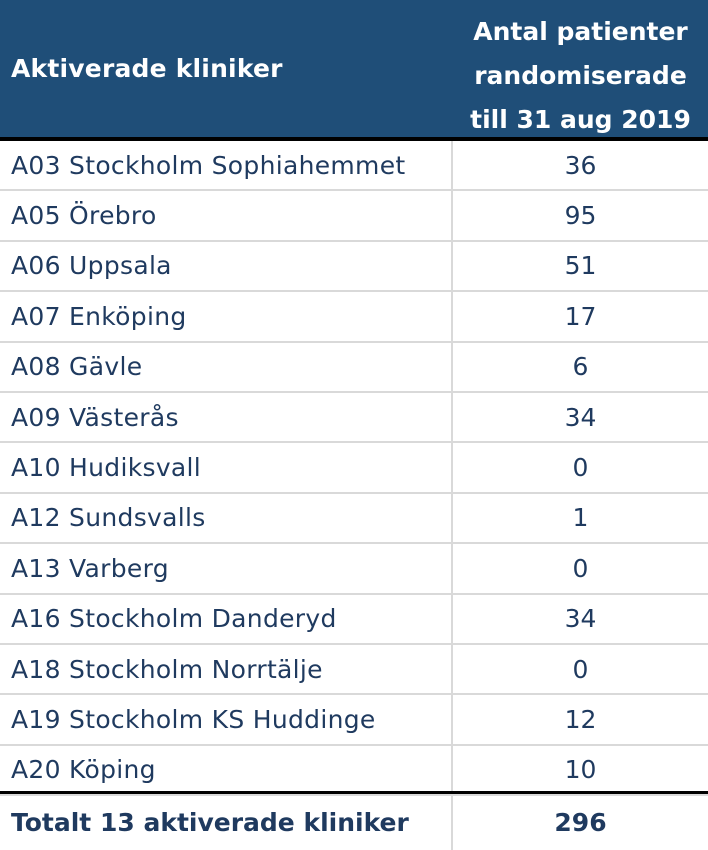  What do you see at coordinates (354, 139) in the screenshot?
I see `header-rule` at bounding box center [354, 139].